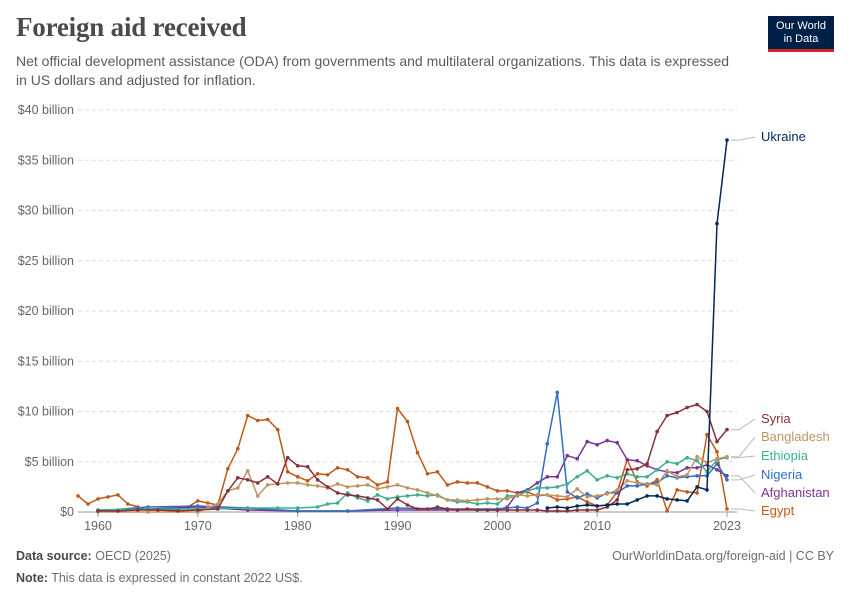  I want to click on legend-label-ethiopia: Ethiopia, so click(785, 455).